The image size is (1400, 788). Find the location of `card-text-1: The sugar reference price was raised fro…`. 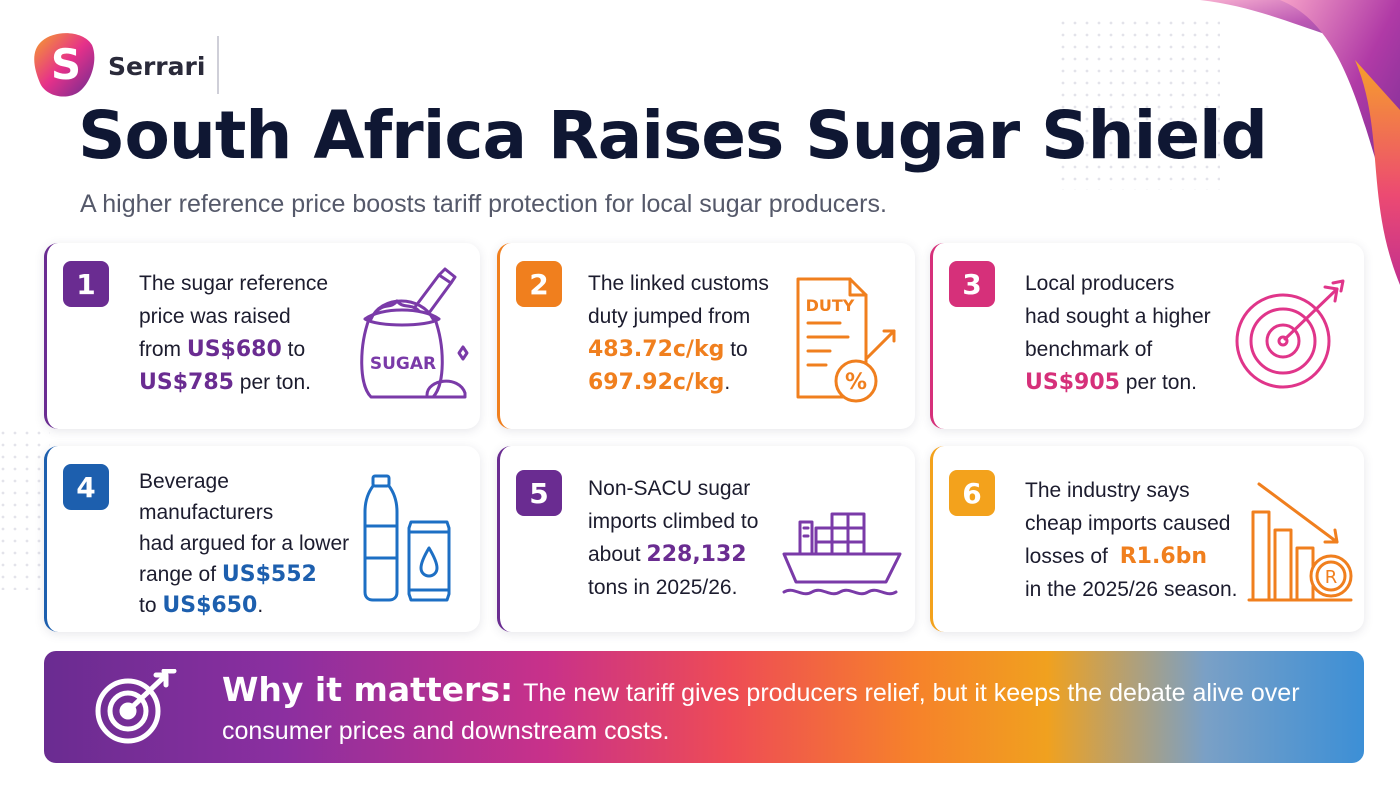

card-text-1: The sugar reference price was raised fro… is located at coordinates (234, 333).